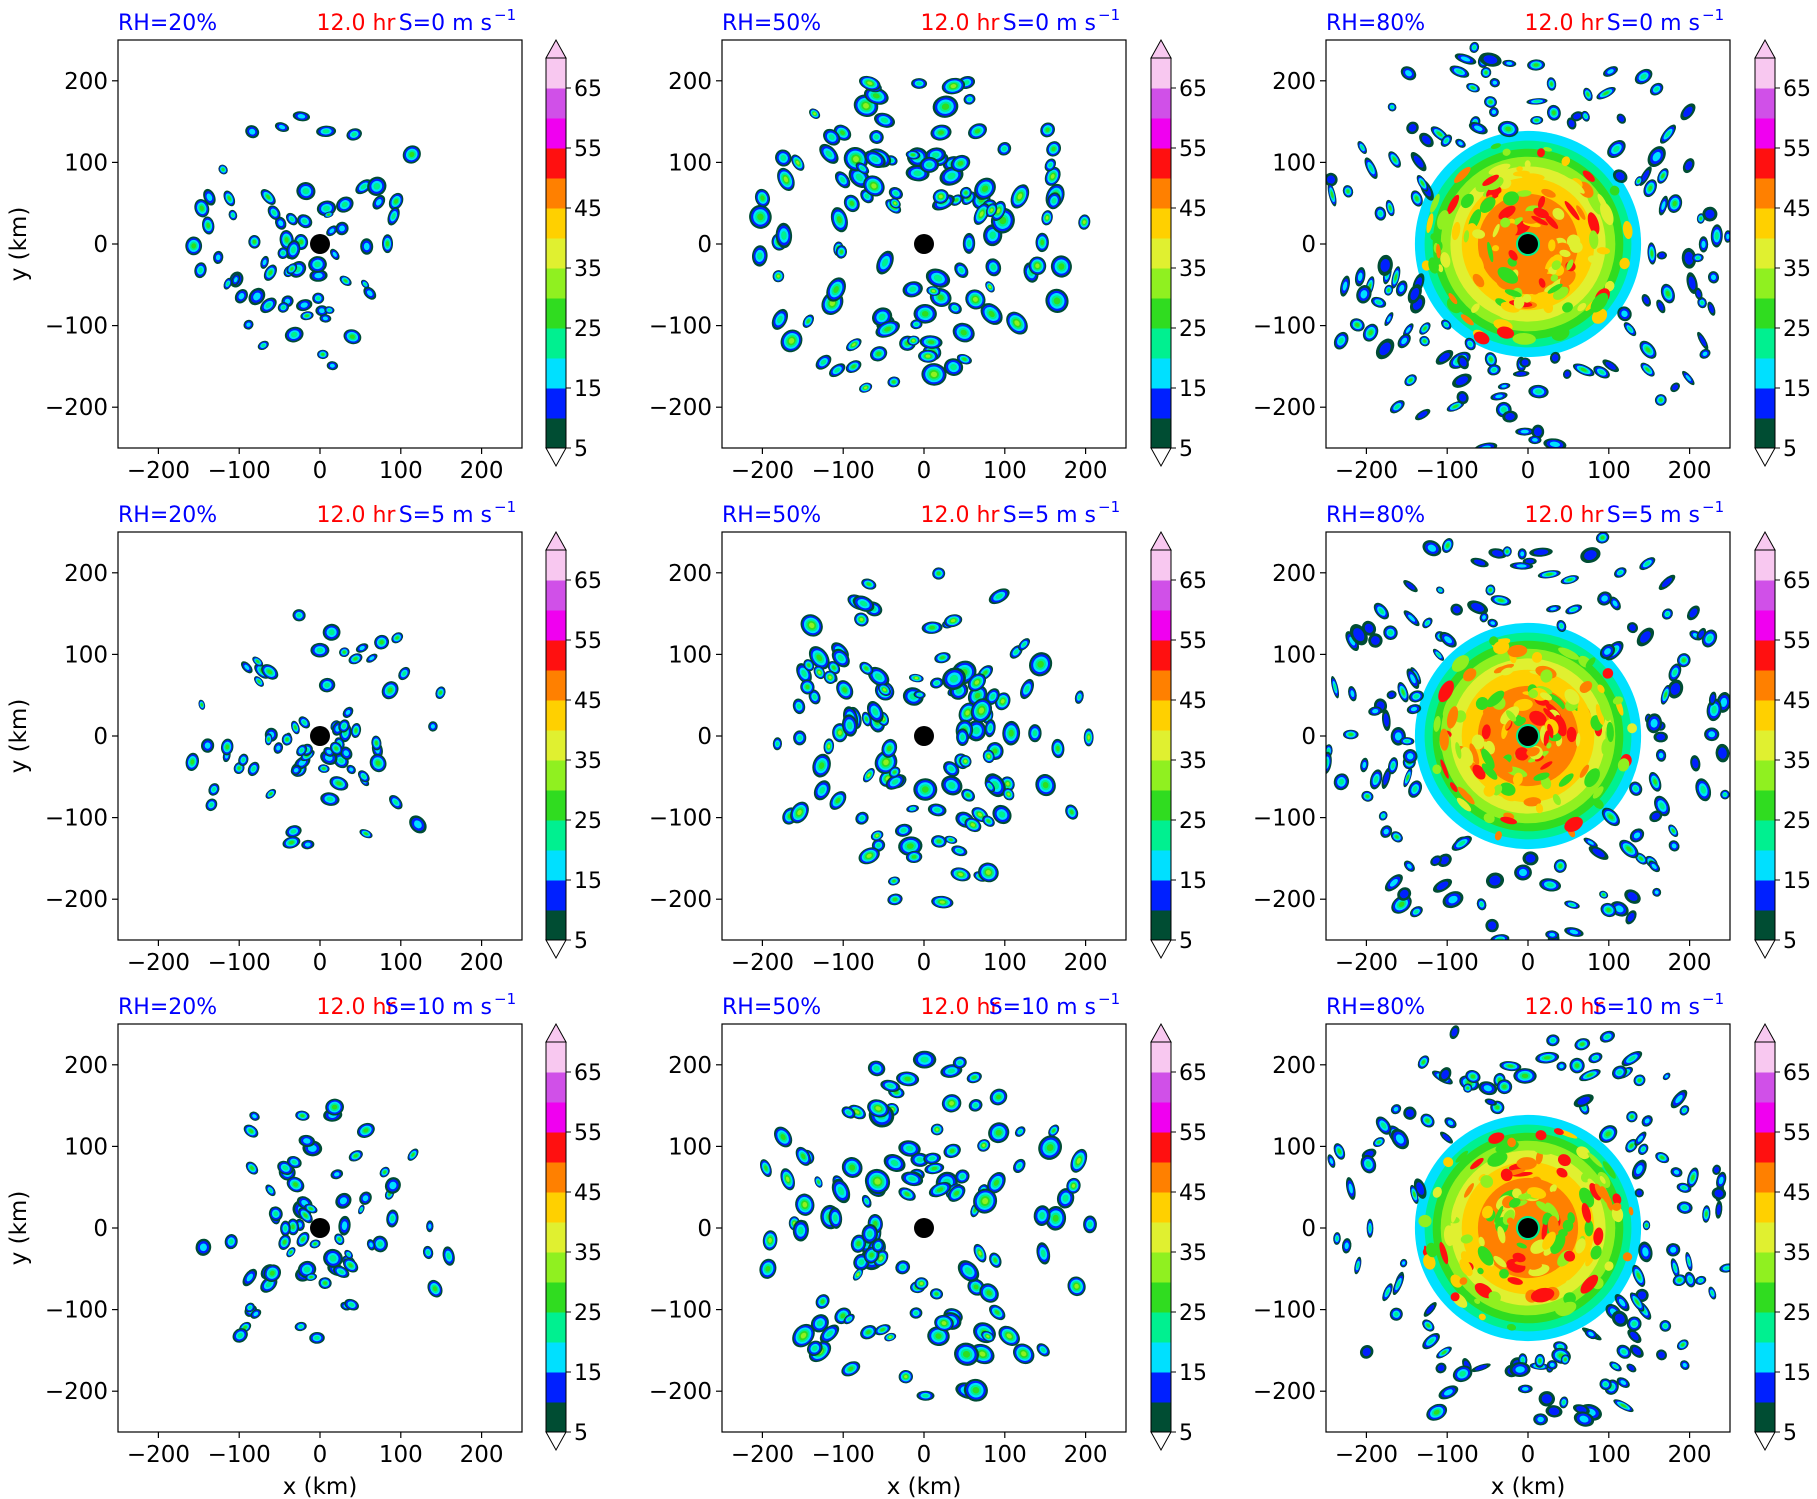 This screenshot has width=1817, height=1499. What do you see at coordinates (1797, 581) in the screenshot?
I see `colorbar-tick-label: 65` at bounding box center [1797, 581].